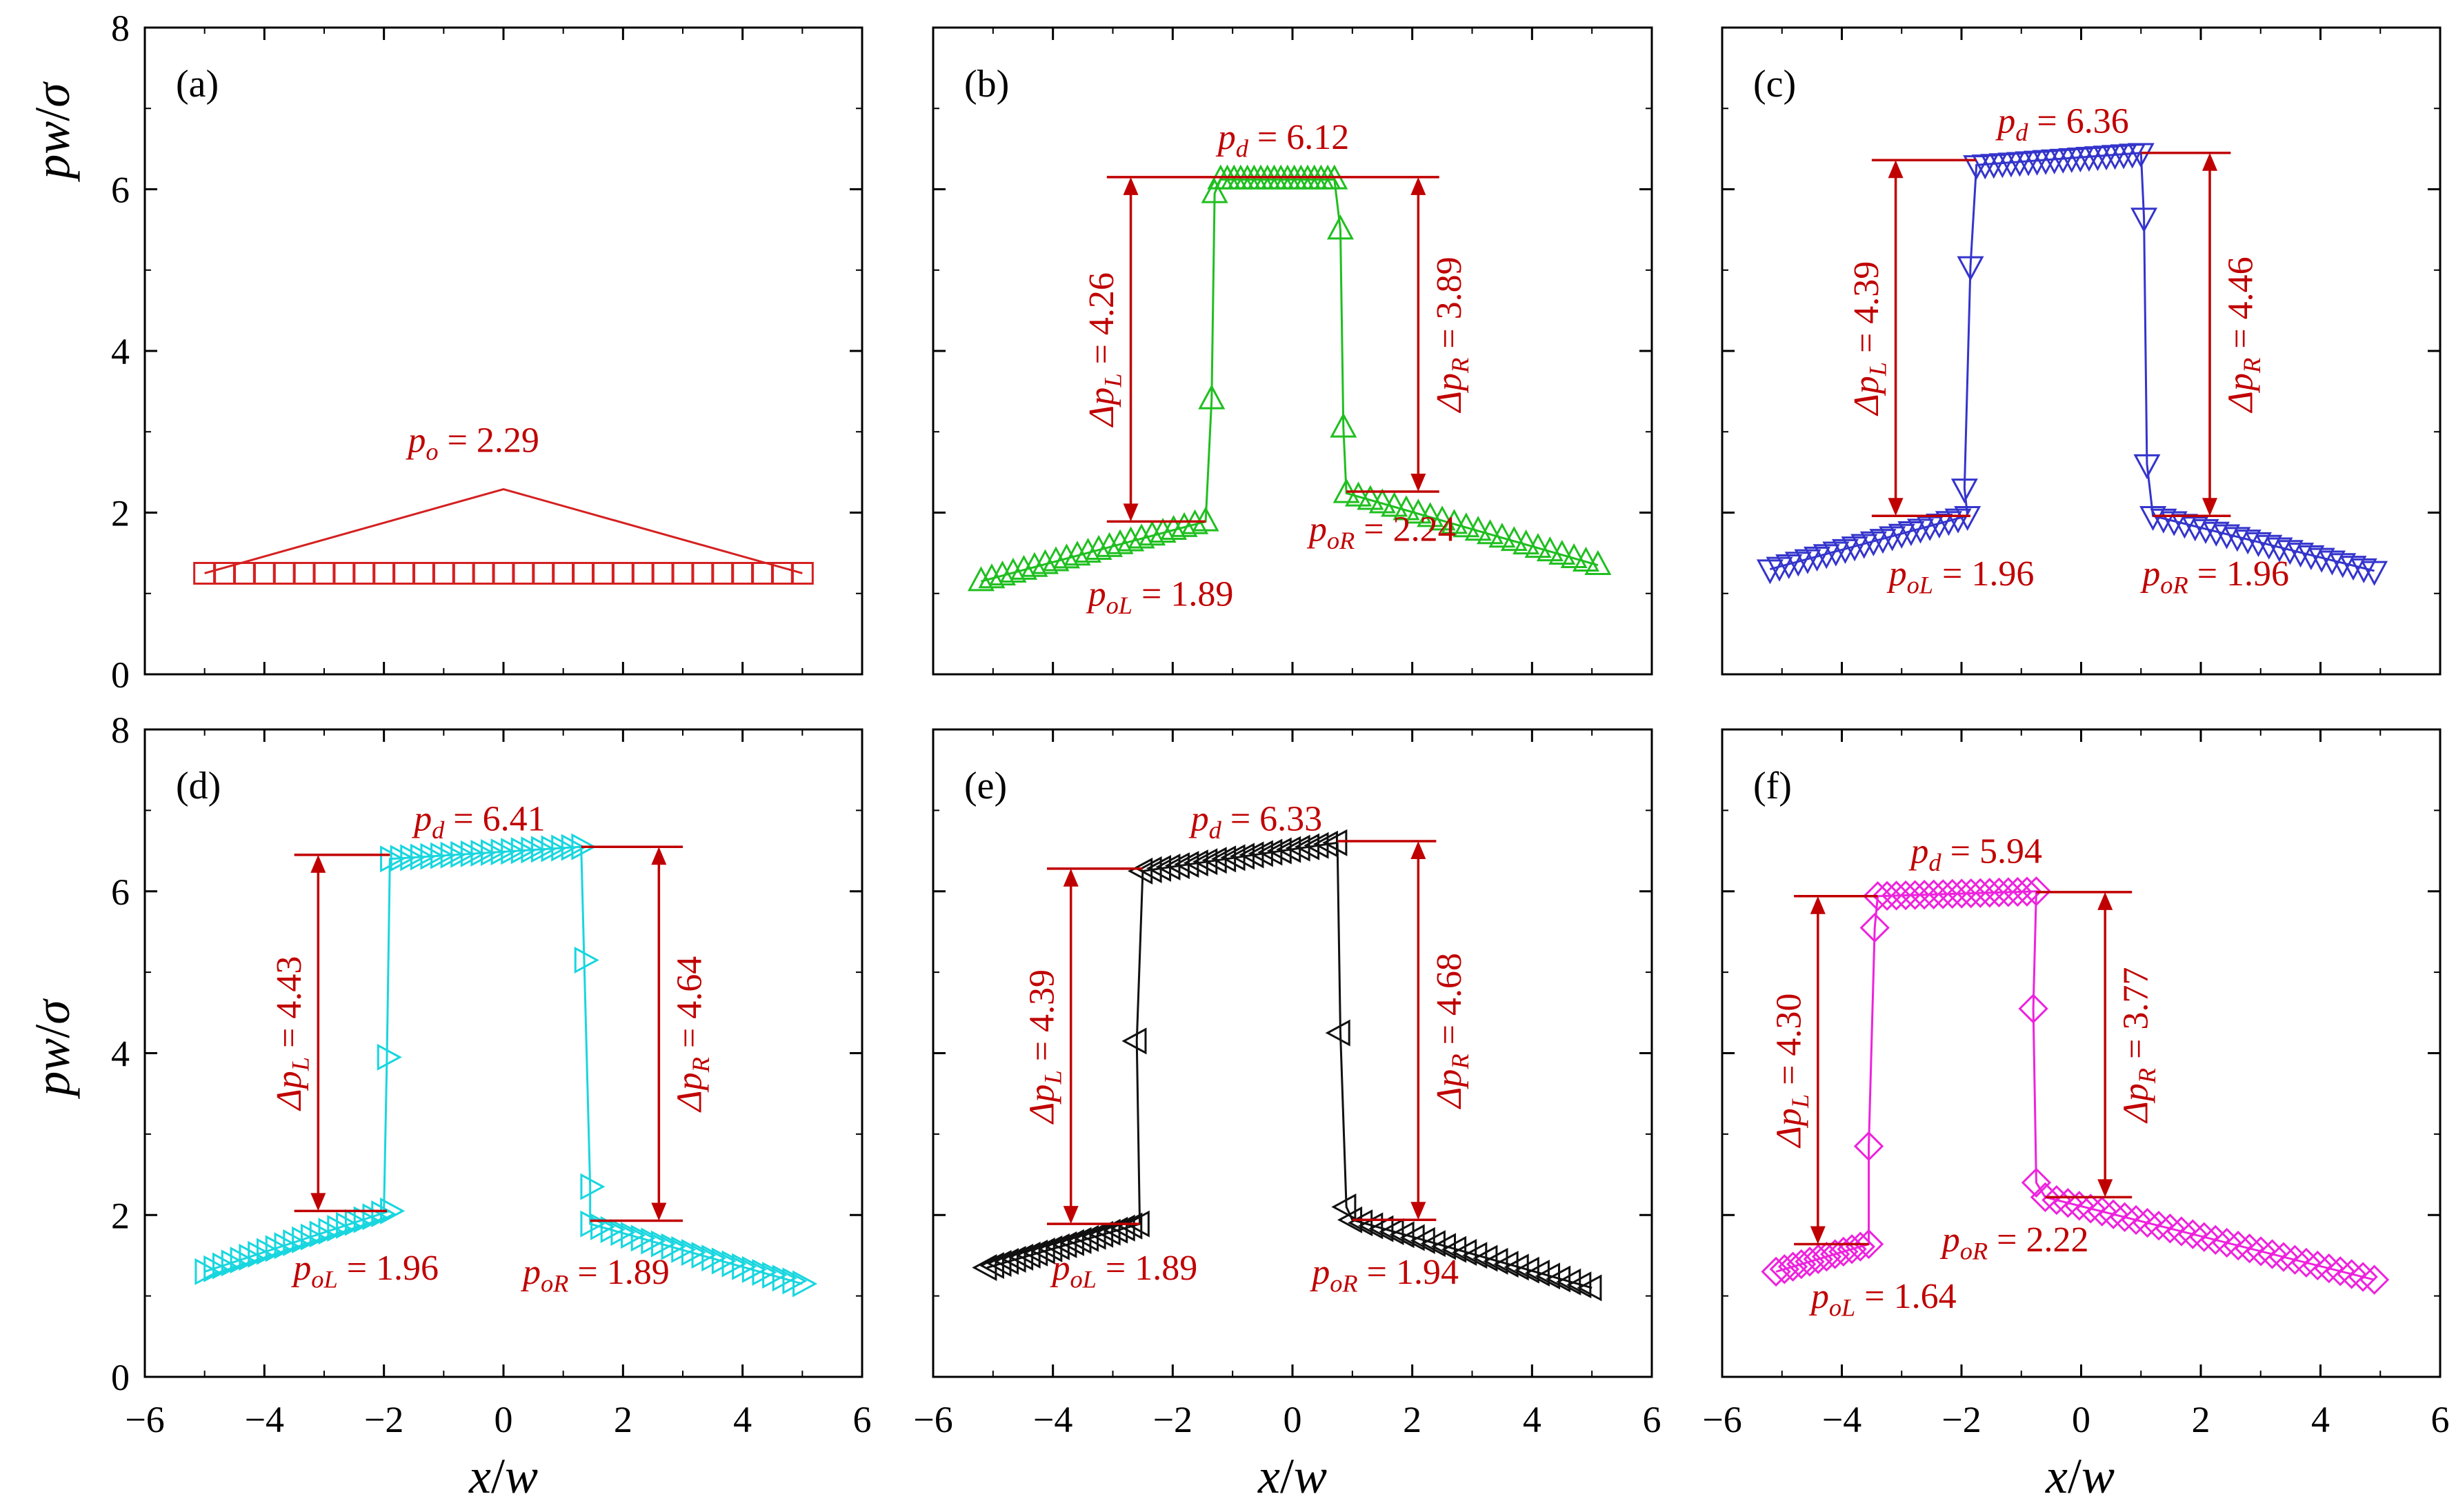 This screenshot has height=1512, width=2456. What do you see at coordinates (986, 786) in the screenshot?
I see `panel-label: (e)` at bounding box center [986, 786].